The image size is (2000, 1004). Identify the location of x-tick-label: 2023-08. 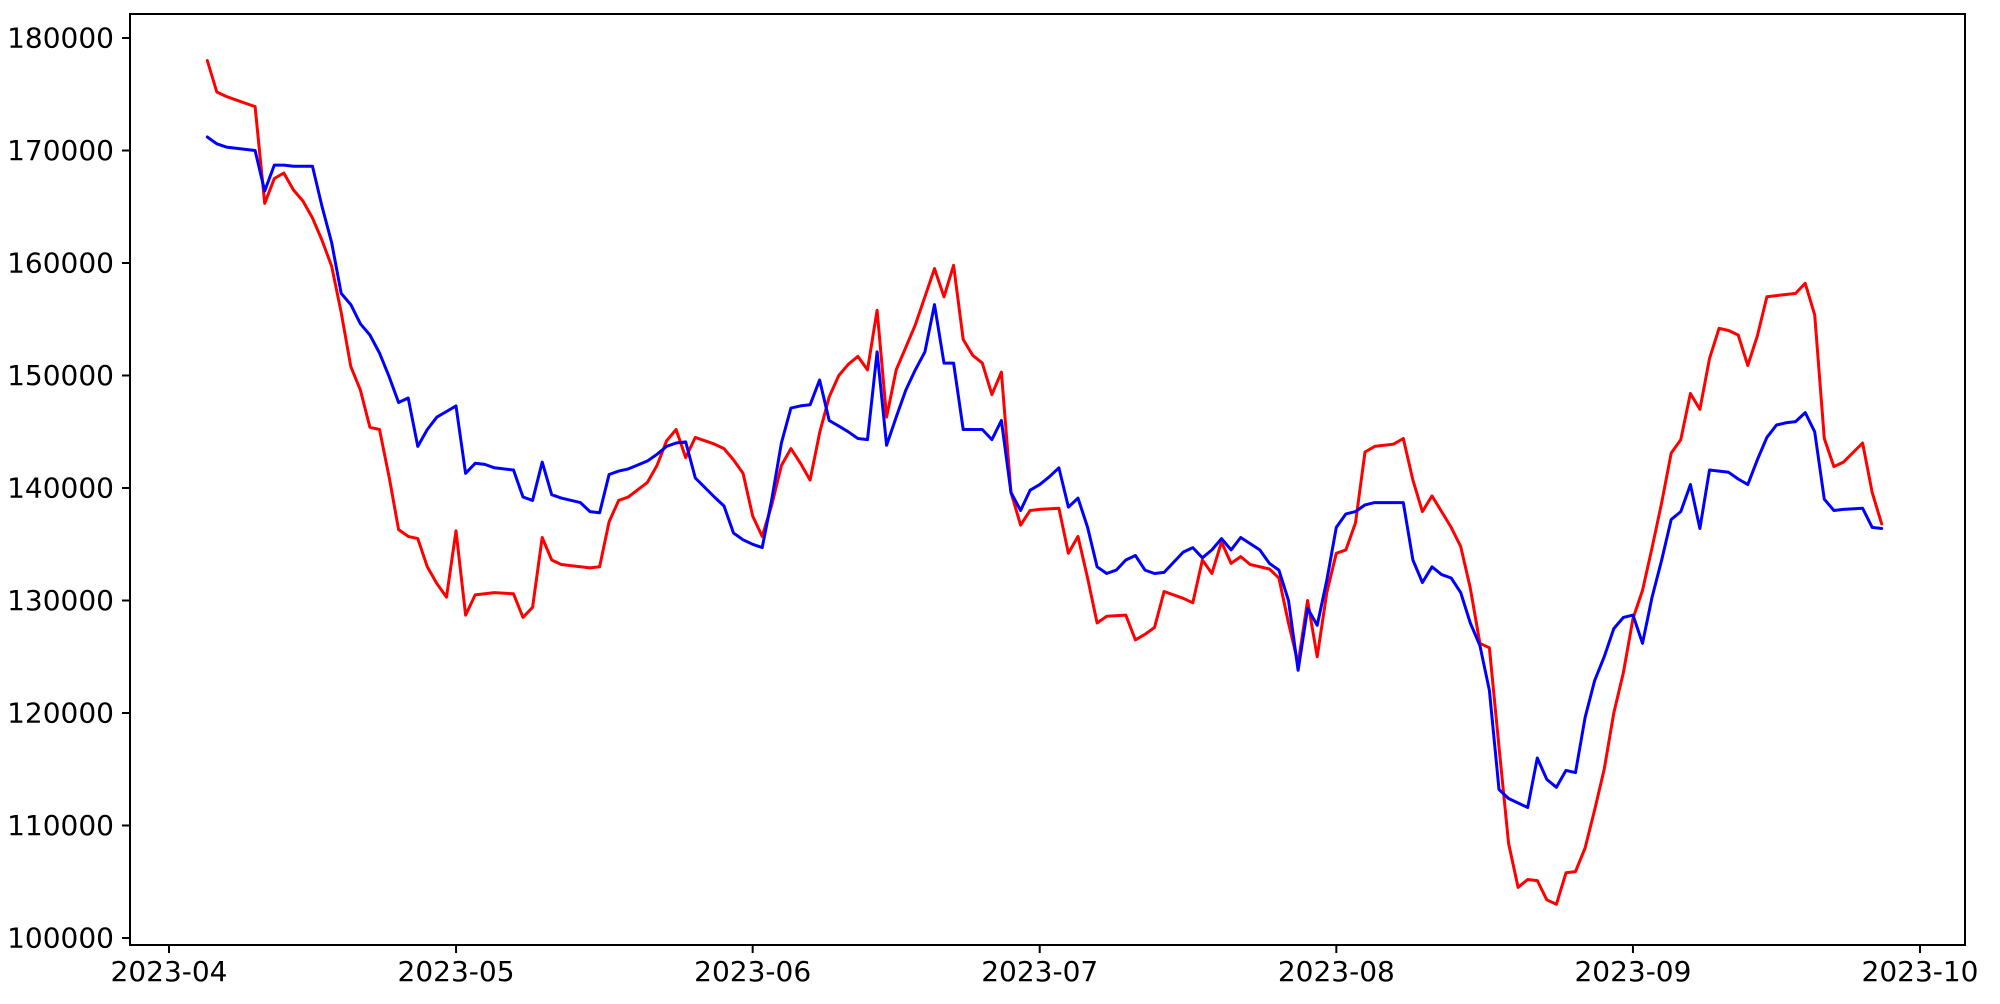
(1336, 971).